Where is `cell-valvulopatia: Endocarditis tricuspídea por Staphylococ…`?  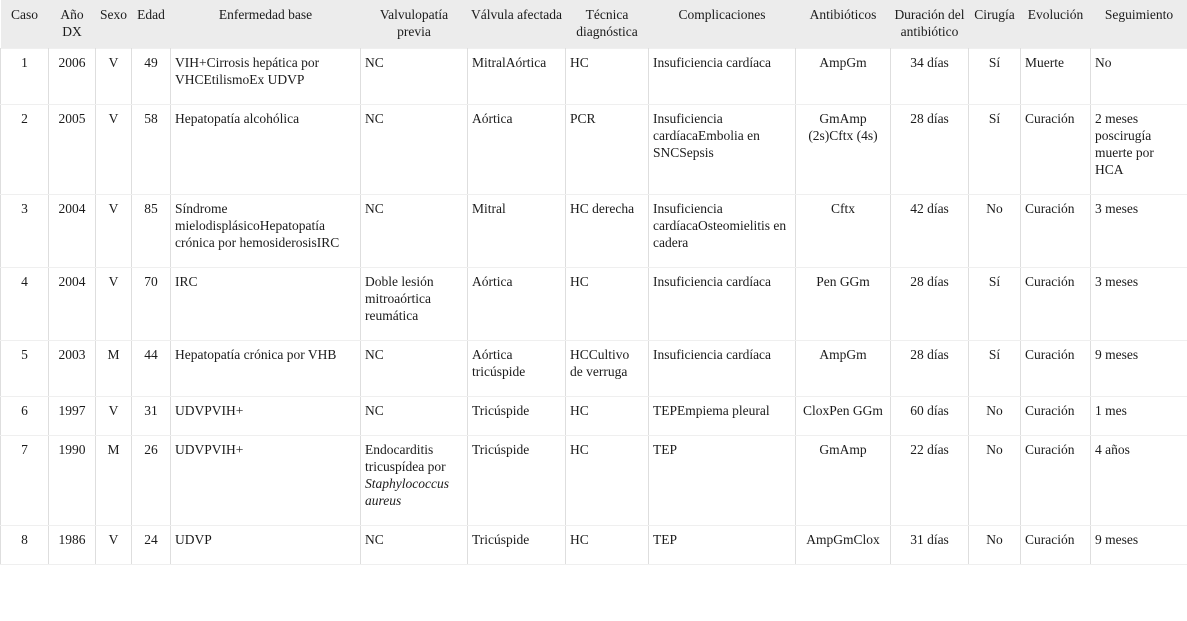 cell-valvulopatia: Endocarditis tricuspídea por Staphylococ… is located at coordinates (414, 480).